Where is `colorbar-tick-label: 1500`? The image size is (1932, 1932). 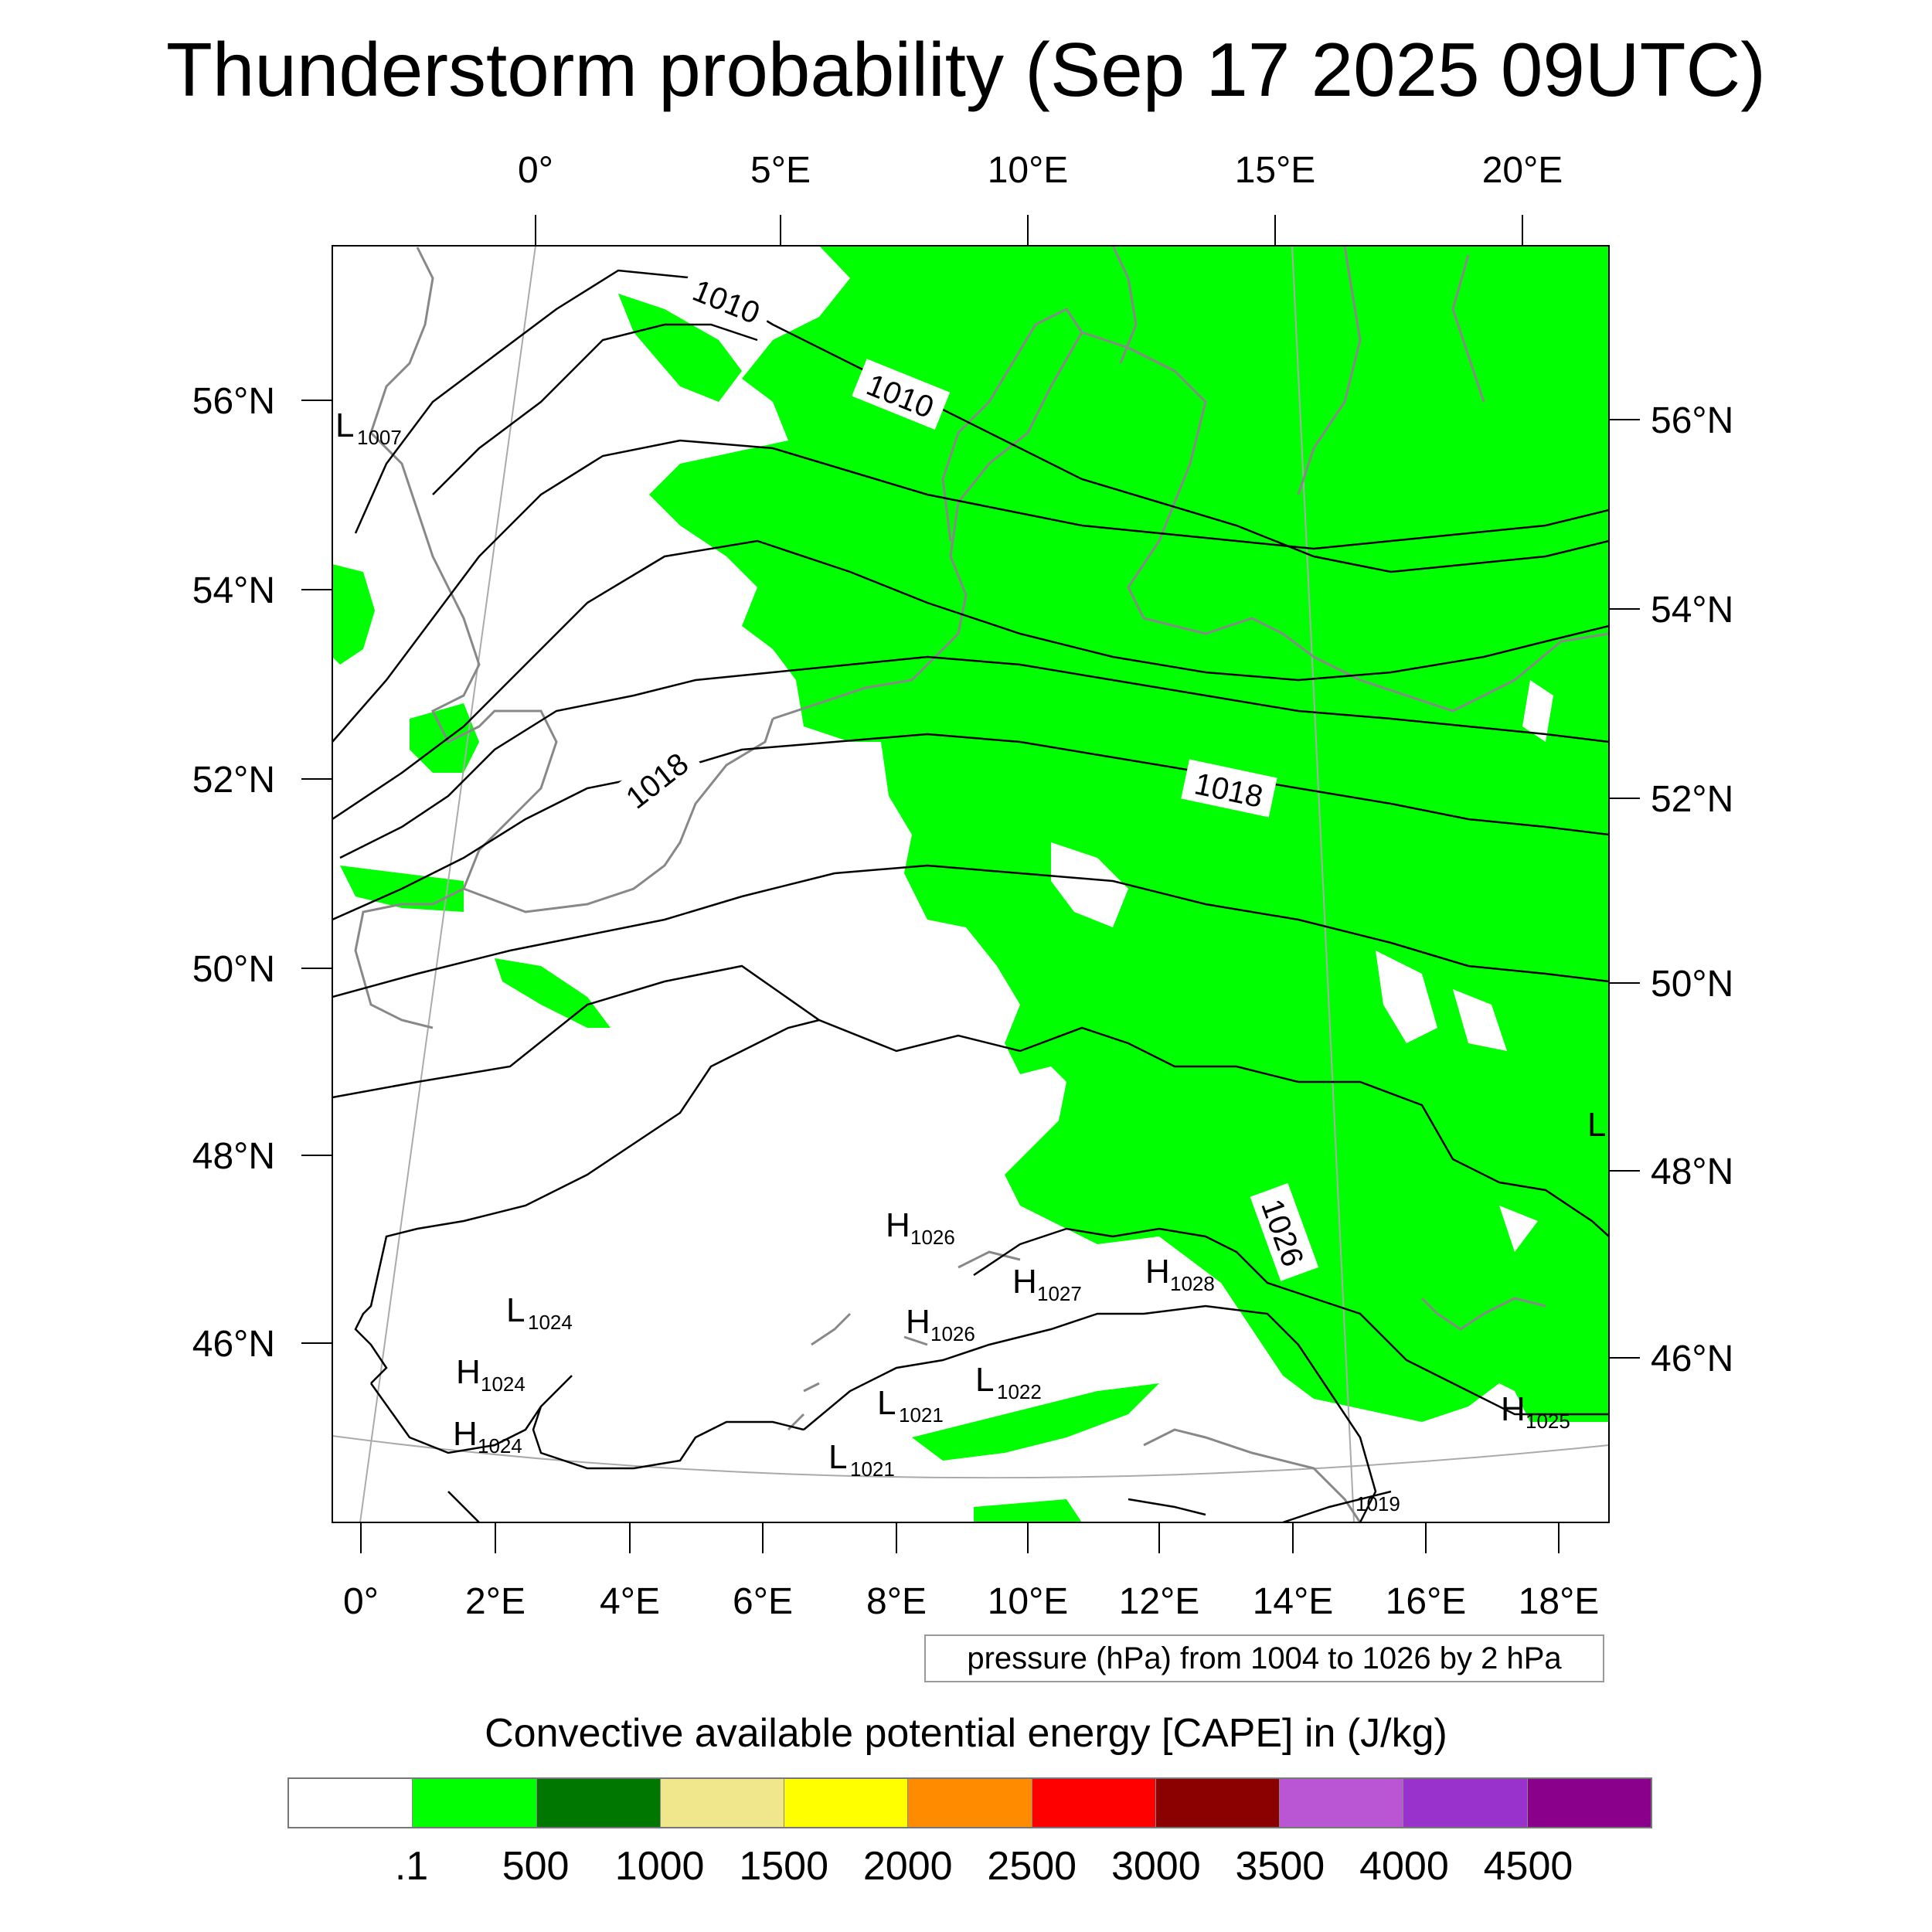
colorbar-tick-label: 1500 is located at coordinates (784, 1867).